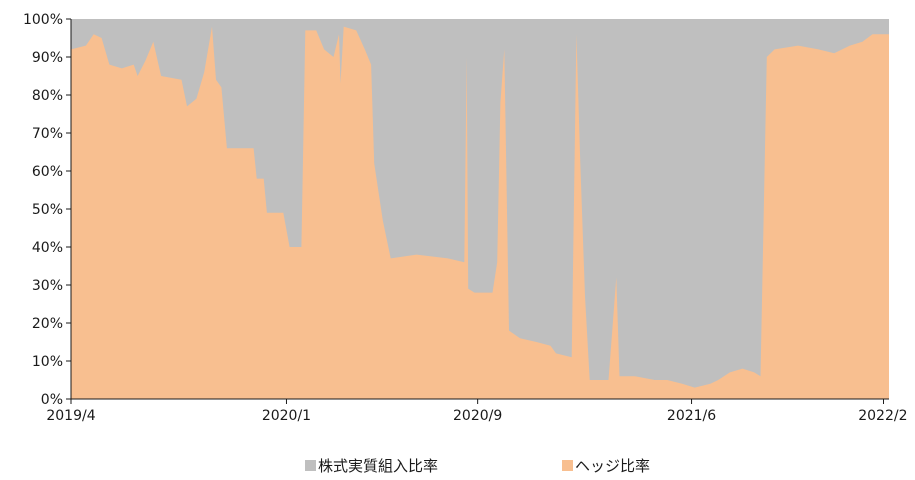  Describe the element at coordinates (310, 465) in the screenshot. I see `legend-swatch-equity` at that location.